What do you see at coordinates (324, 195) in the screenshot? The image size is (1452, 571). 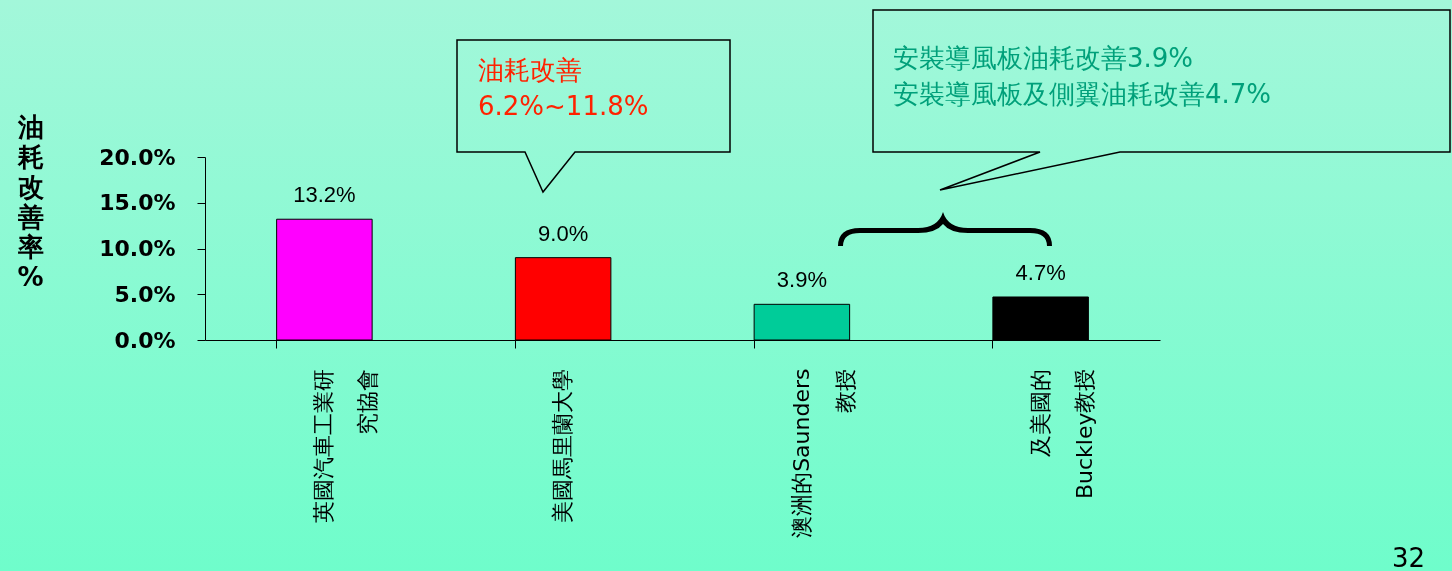 I see `data-label: 13.2%` at bounding box center [324, 195].